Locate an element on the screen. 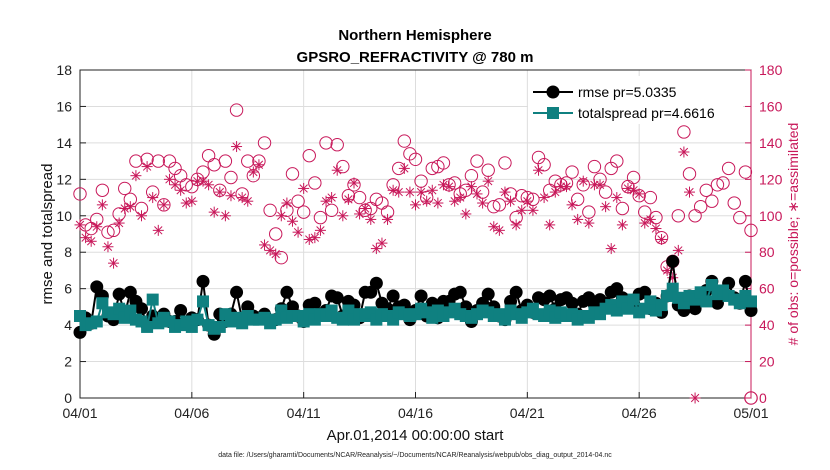 This screenshot has height=470, width=830. chart-subtitle: GPSRO_REFRACTIVITY @ 780 m is located at coordinates (415, 57).